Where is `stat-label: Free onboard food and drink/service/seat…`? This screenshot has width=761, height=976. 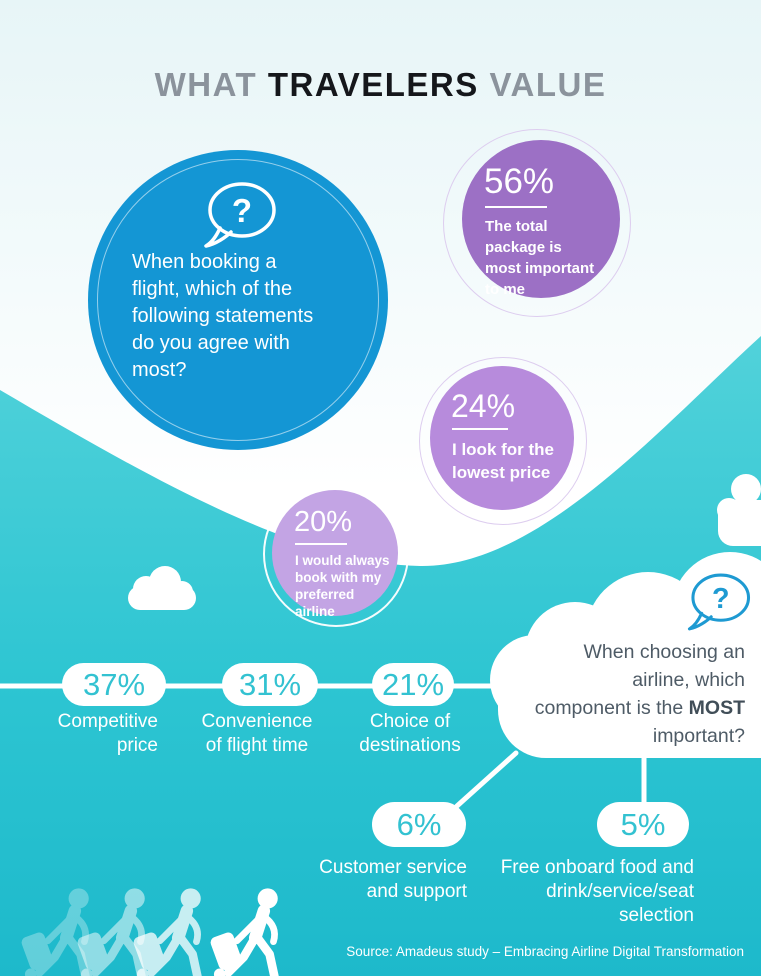 stat-label: Free onboard food and drink/service/seat… is located at coordinates (597, 891).